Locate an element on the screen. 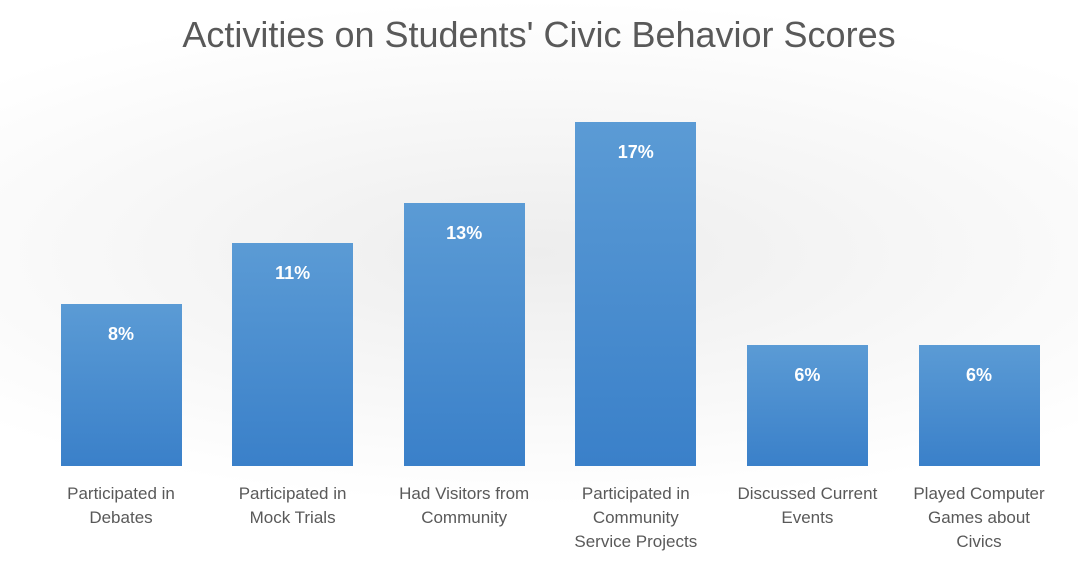  x-tick-label: Had Visitors from Community is located at coordinates (464, 505).